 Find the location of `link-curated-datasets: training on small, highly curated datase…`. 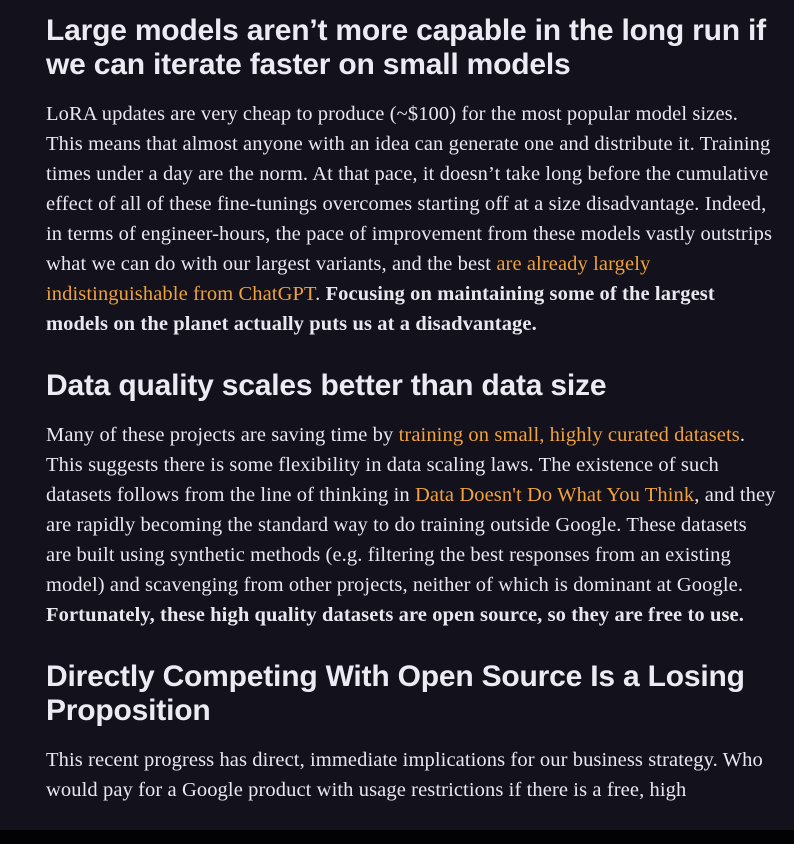

link-curated-datasets: training on small, highly curated datase… is located at coordinates (569, 435).